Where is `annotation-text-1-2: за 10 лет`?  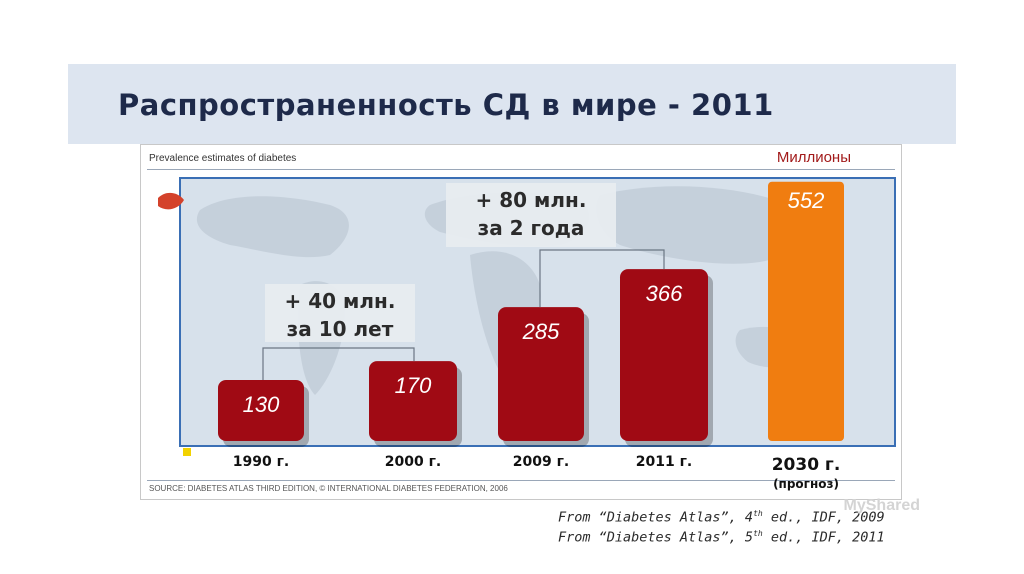
annotation-text-1-2: за 10 лет is located at coordinates (340, 329).